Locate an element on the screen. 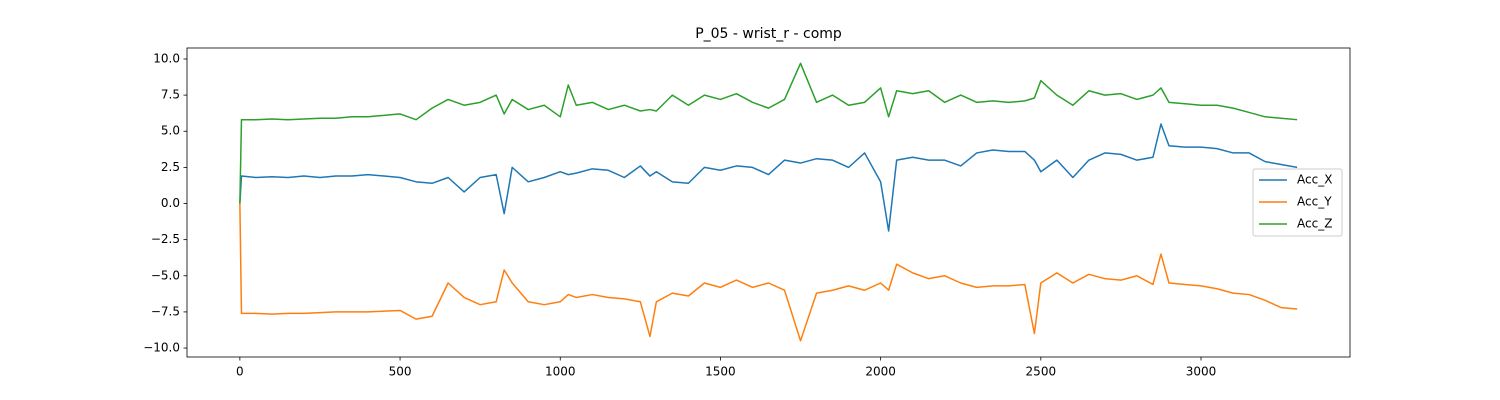  x-tick-label: 500 is located at coordinates (400, 372).